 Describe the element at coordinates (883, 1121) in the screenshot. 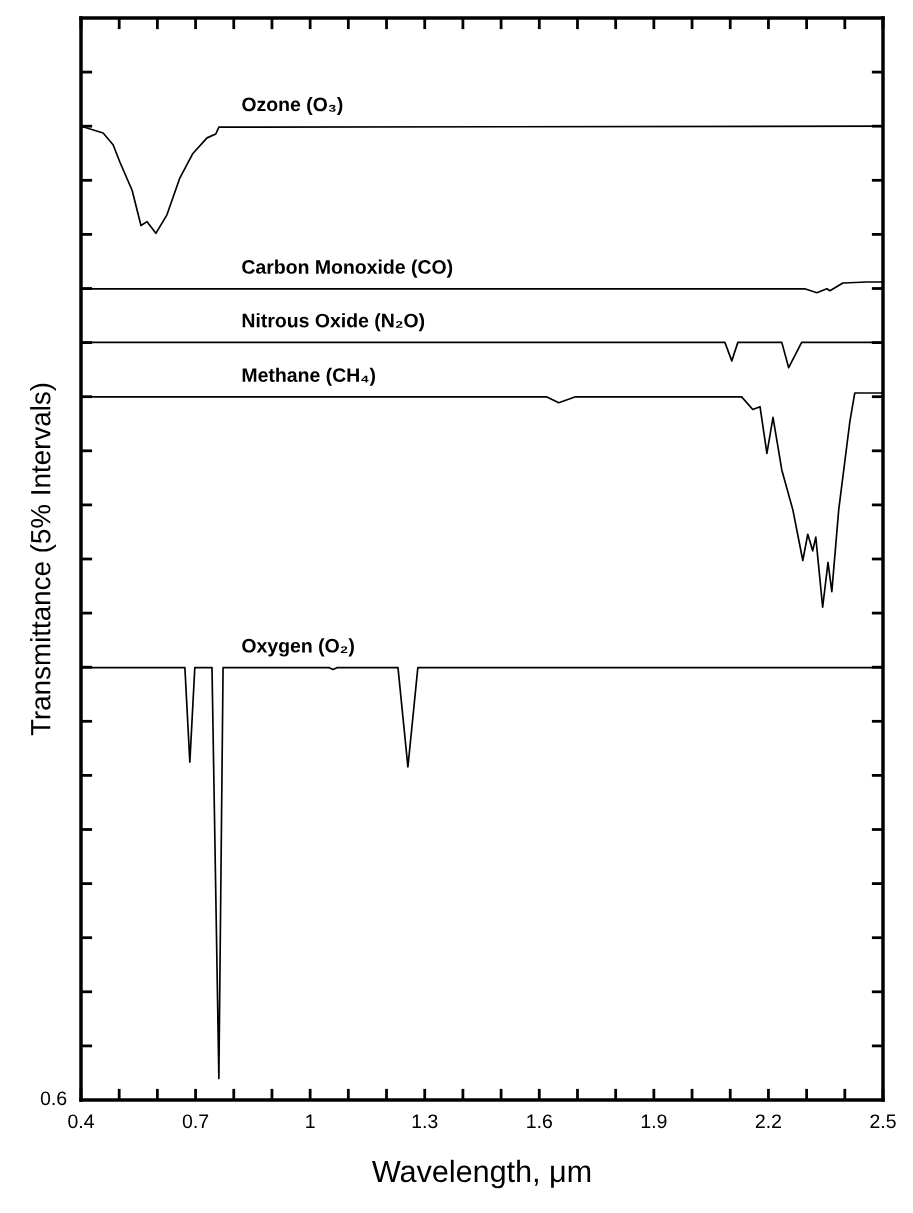

I see `x-tick-label: 2.5` at that location.